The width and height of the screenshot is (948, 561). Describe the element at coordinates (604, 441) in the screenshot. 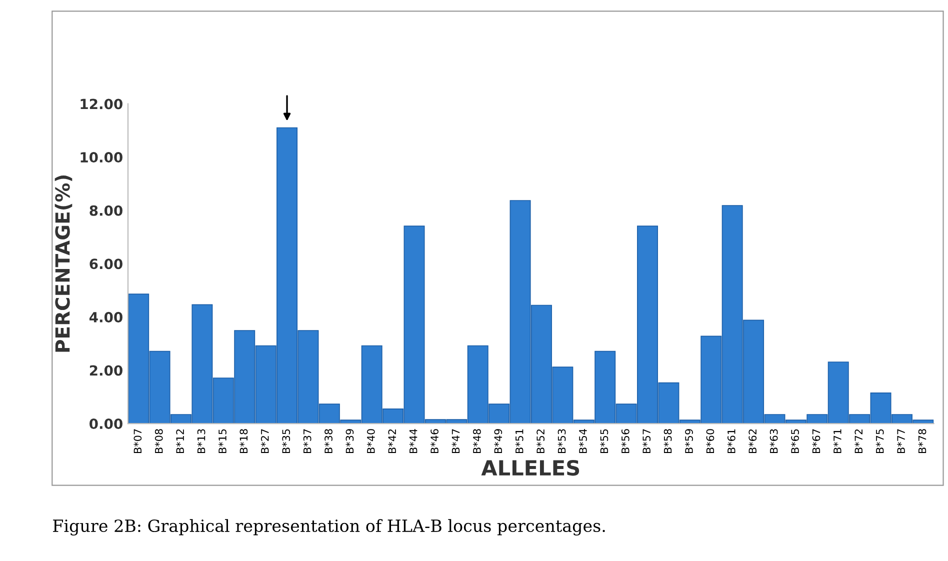

I see `x-tick-label: B*55` at that location.